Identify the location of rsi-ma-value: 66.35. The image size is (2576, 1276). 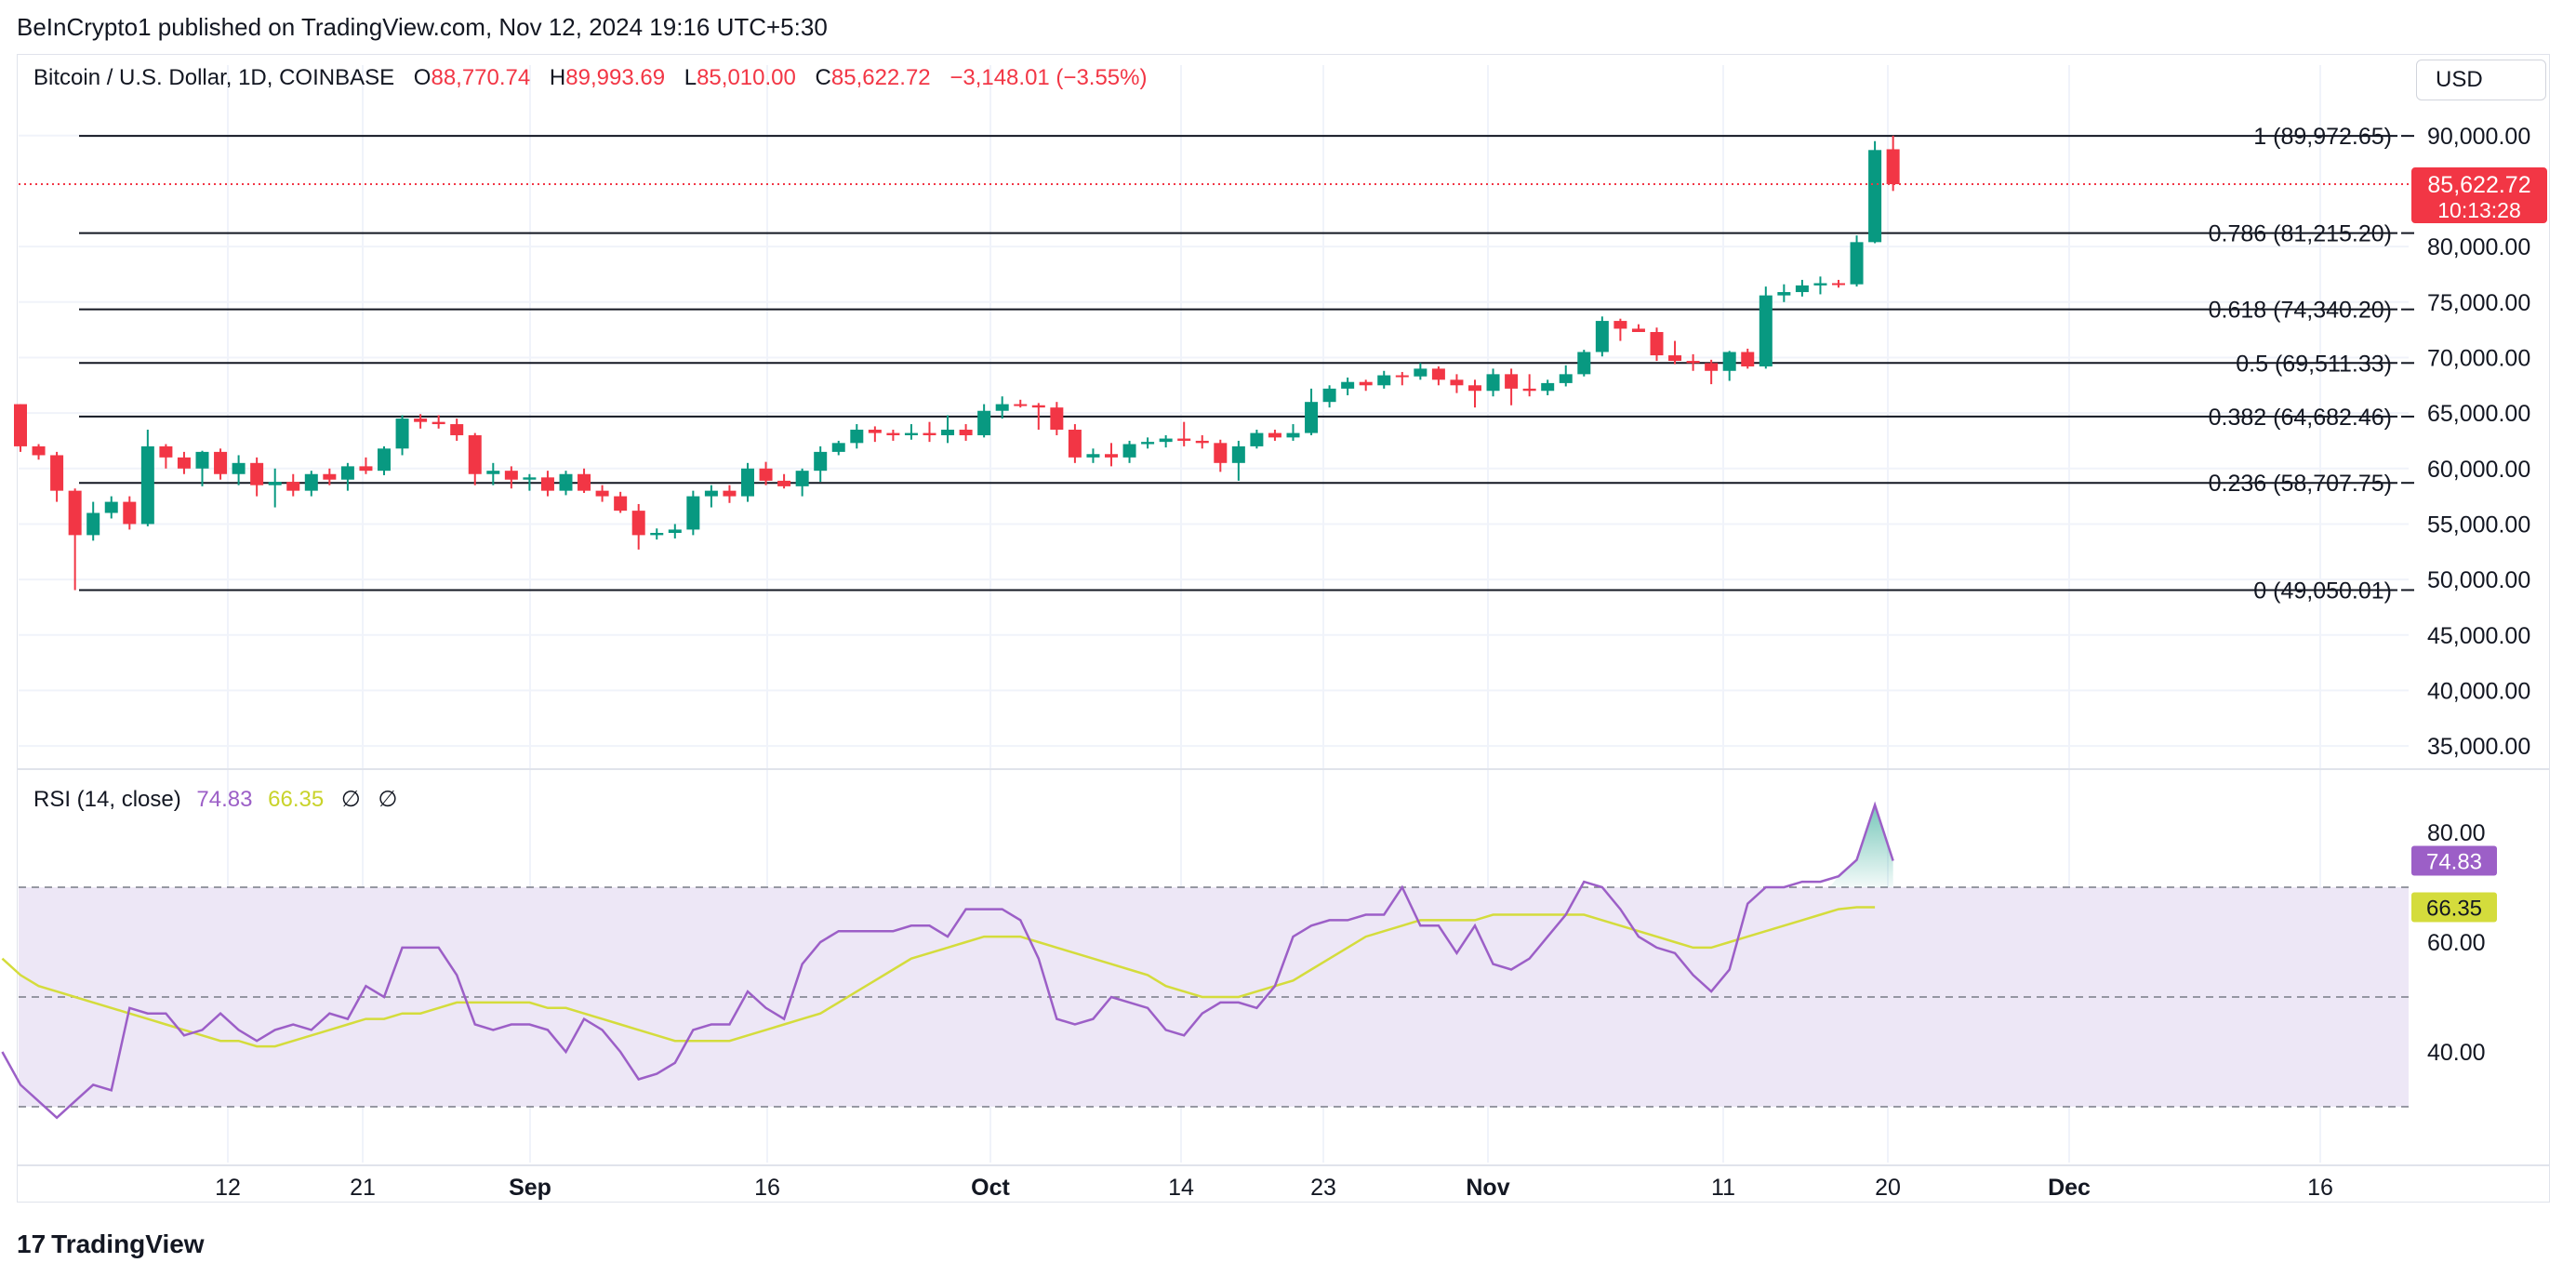
(296, 799).